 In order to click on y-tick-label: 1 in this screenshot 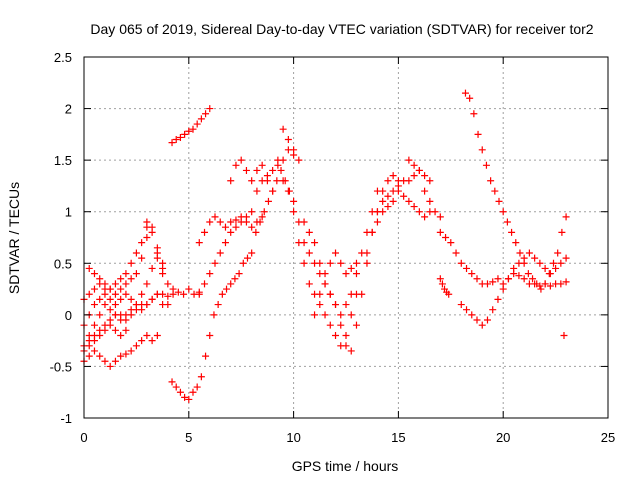, I will do `click(68, 212)`.